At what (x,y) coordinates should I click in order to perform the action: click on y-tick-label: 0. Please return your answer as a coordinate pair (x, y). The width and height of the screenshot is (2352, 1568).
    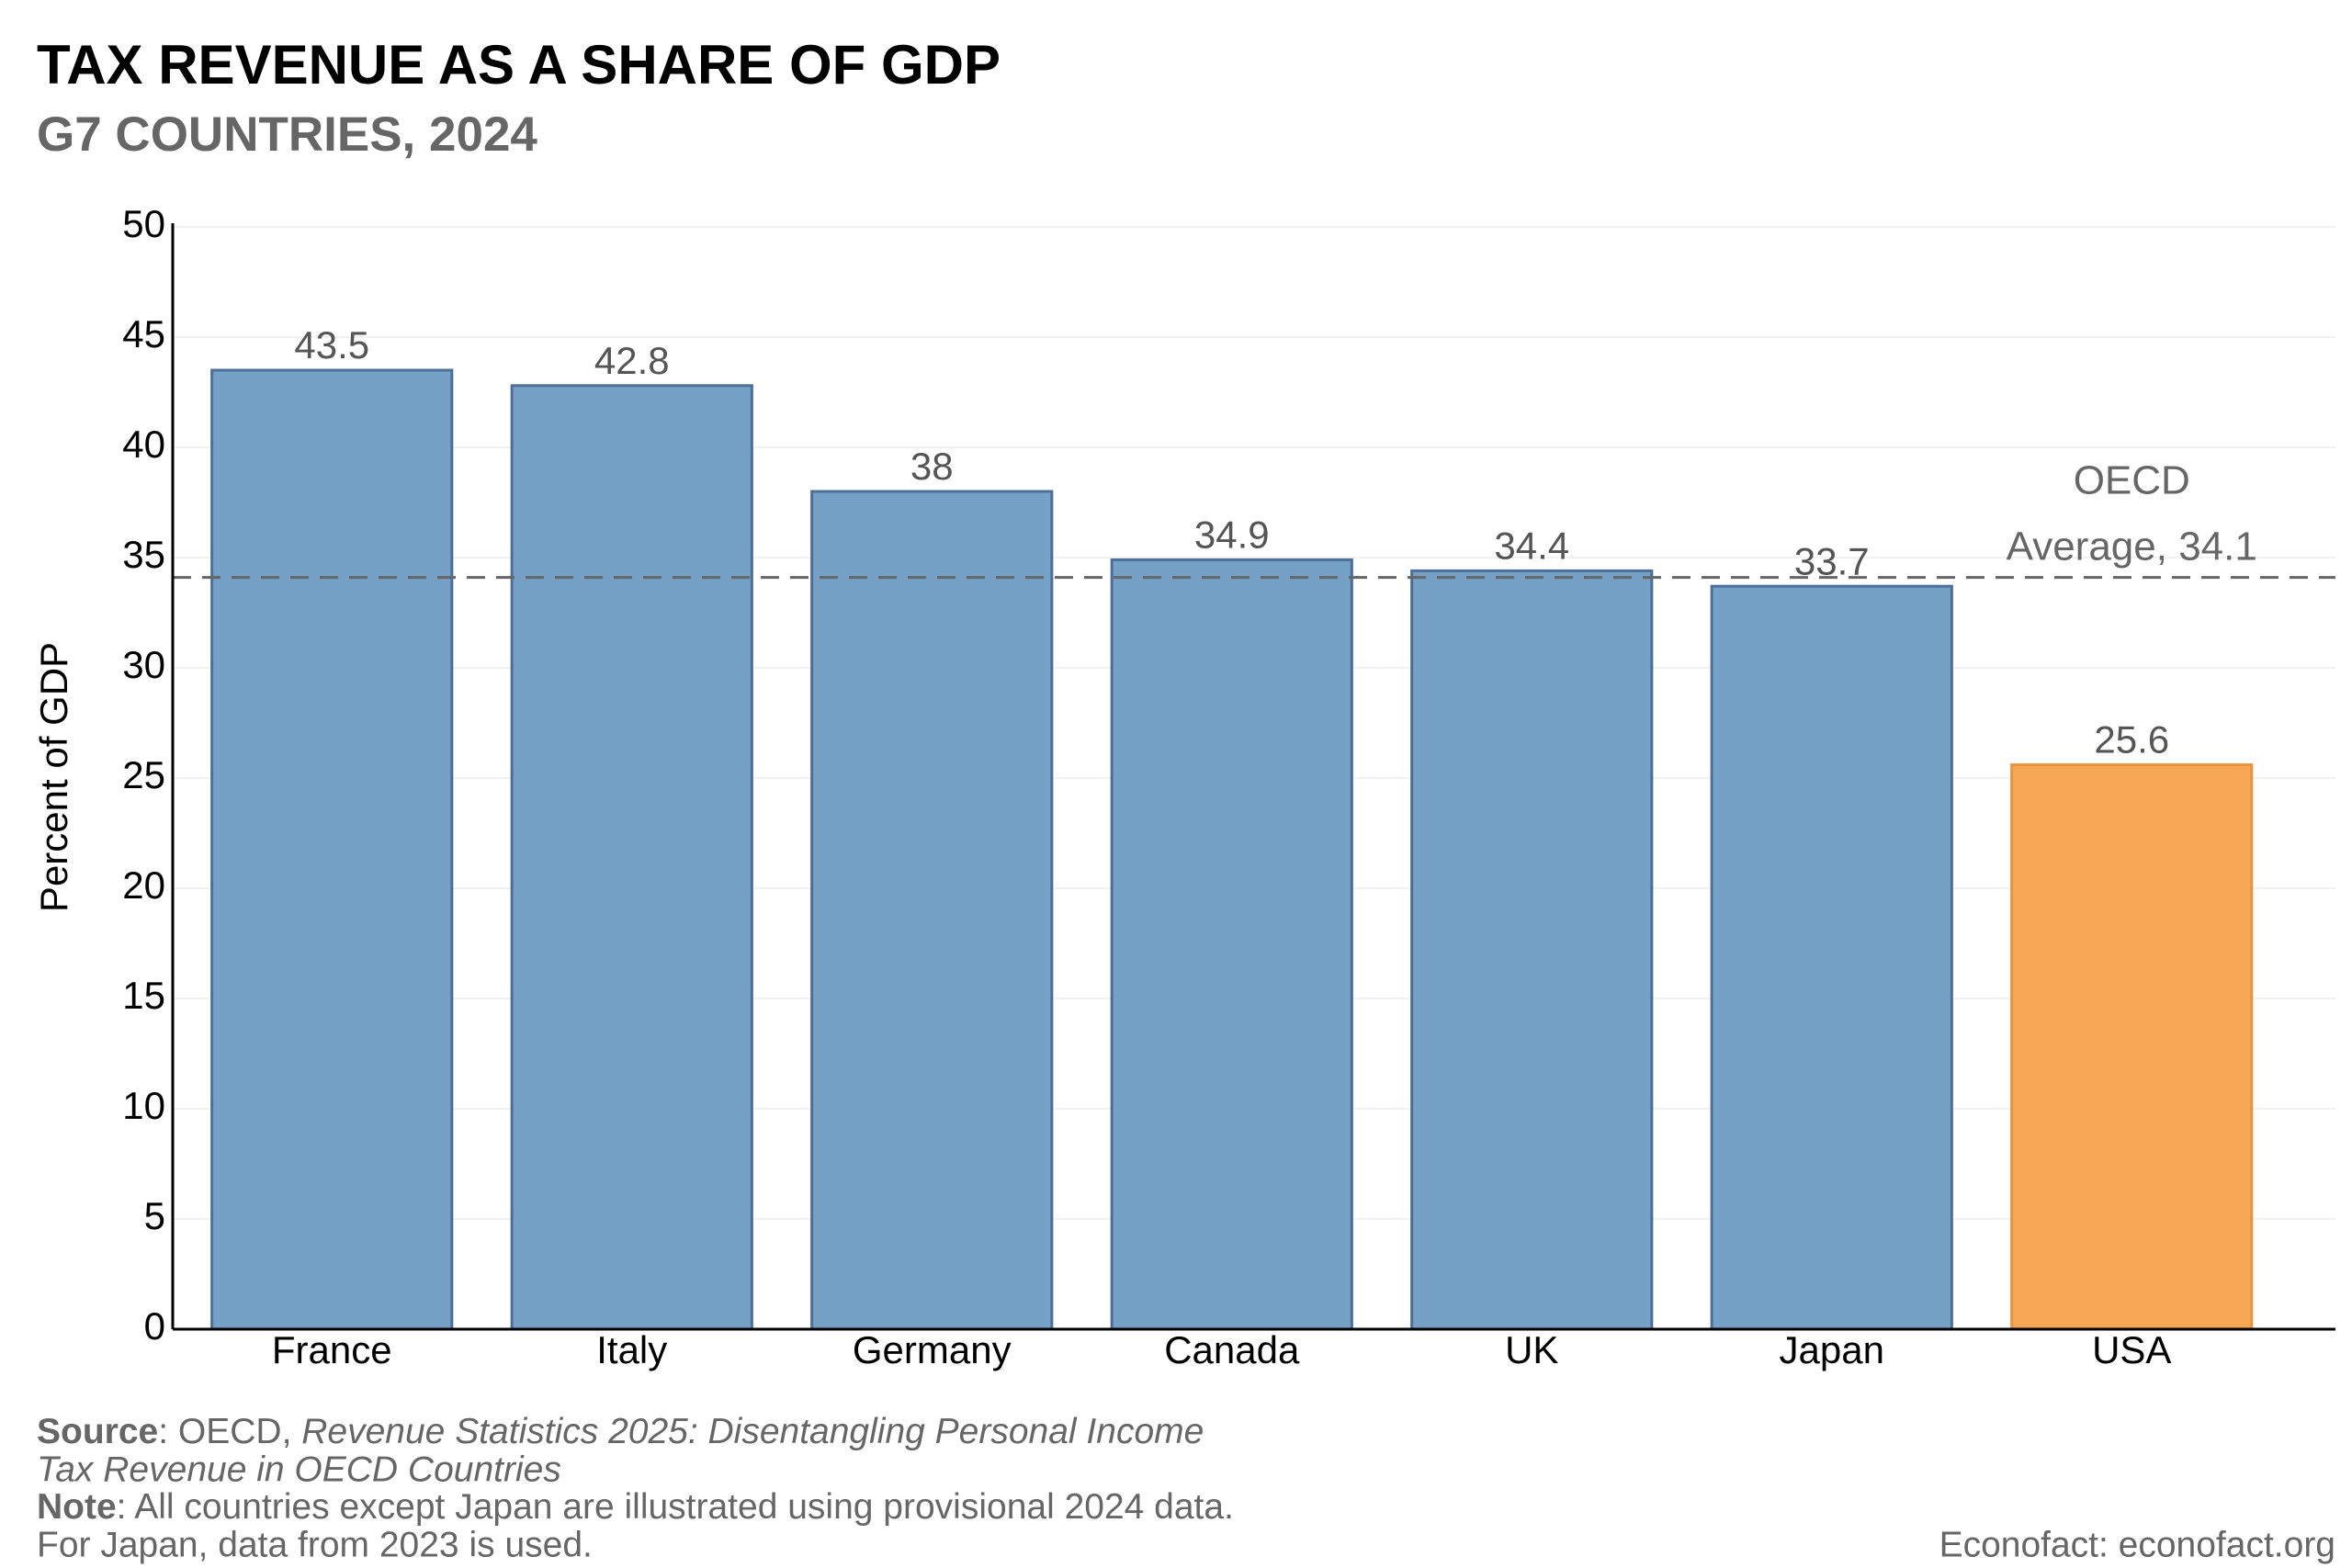
    Looking at the image, I should click on (154, 1326).